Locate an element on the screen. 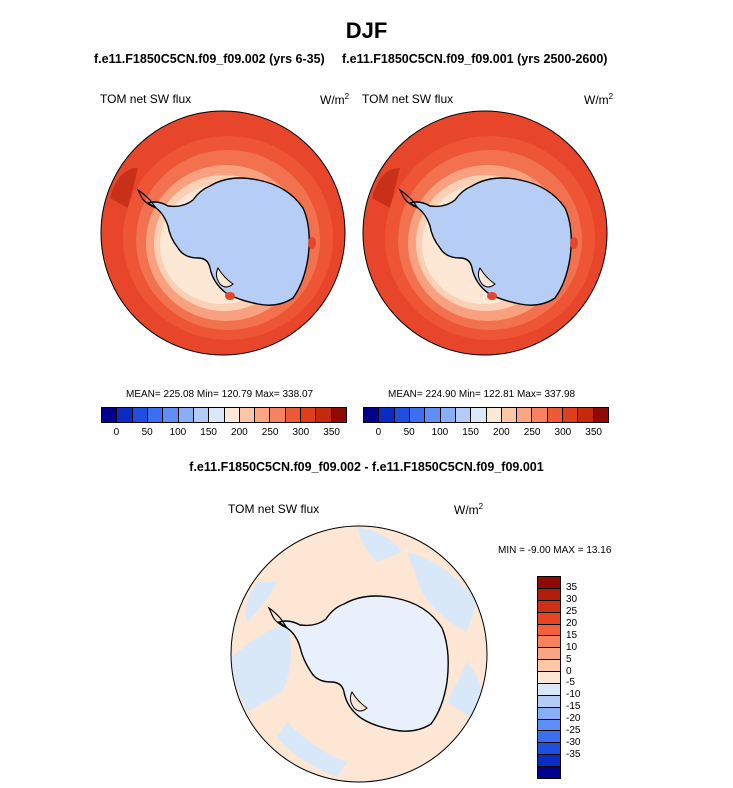 Image resolution: width=733 pixels, height=788 pixels. left-variable-label: TOM net SW flux is located at coordinates (146, 99).